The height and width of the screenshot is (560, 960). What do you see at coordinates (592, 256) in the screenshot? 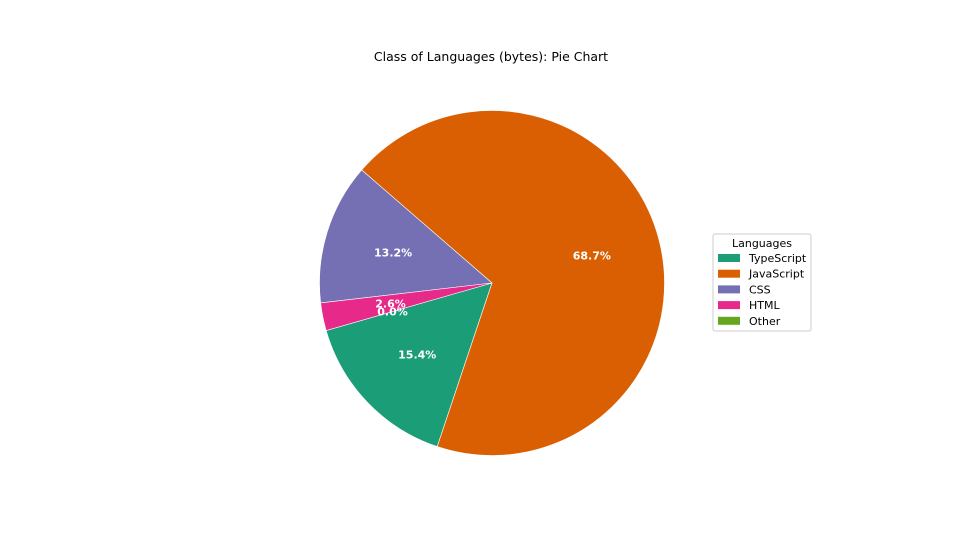
I see `slice-label-javascript: 68.7%` at bounding box center [592, 256].